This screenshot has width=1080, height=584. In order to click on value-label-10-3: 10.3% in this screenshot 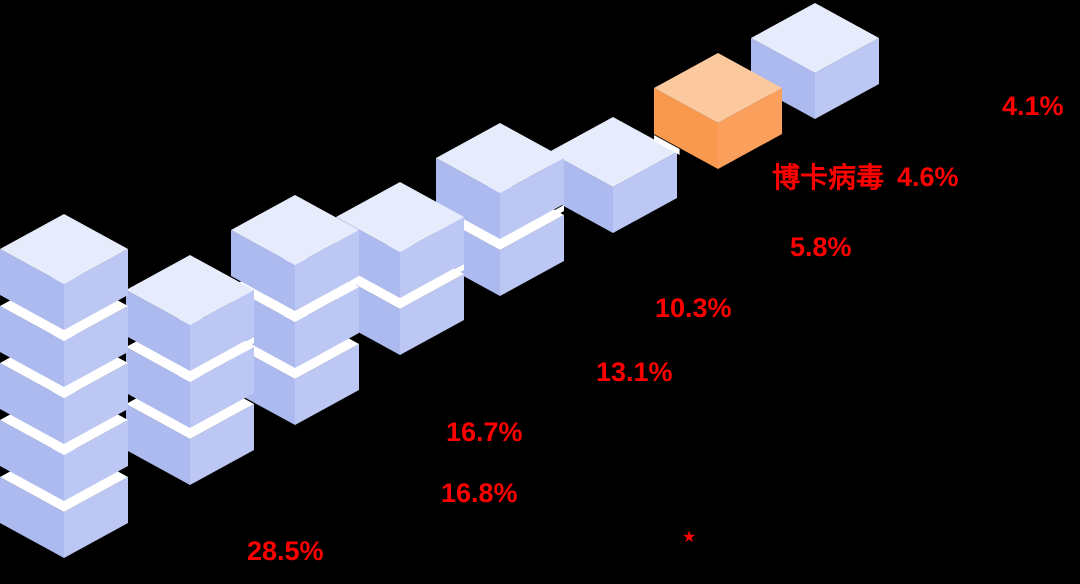, I will do `click(693, 308)`.